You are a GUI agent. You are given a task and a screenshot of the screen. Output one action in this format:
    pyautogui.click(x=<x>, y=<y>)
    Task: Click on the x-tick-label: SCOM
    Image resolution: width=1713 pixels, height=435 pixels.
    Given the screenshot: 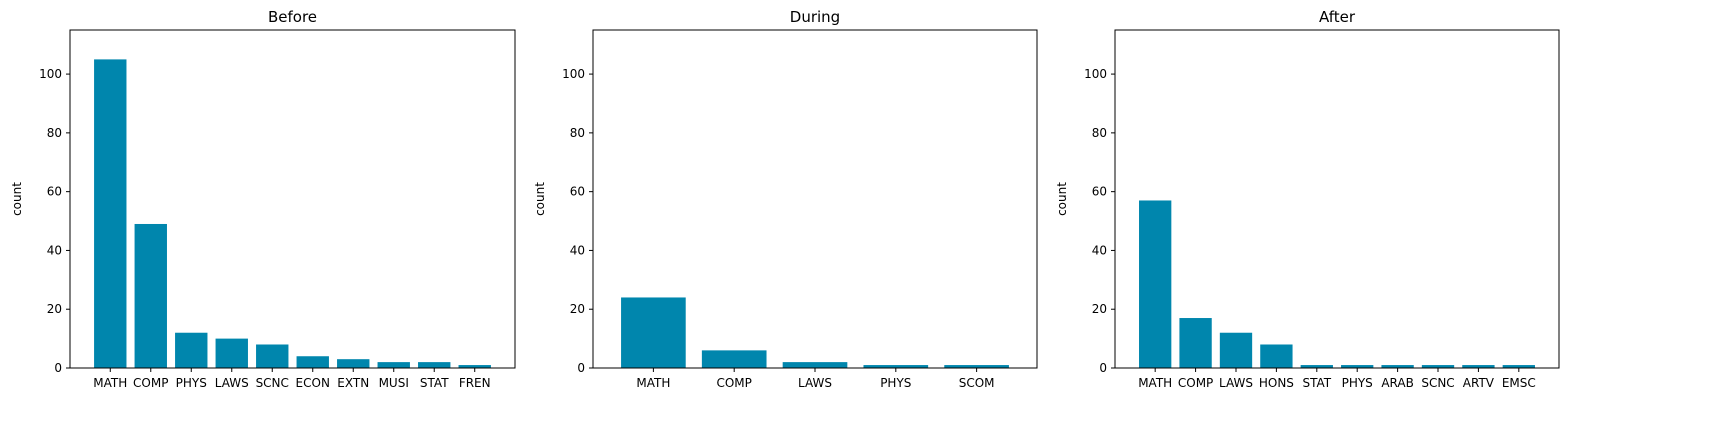 What is the action you would take?
    pyautogui.click(x=977, y=383)
    